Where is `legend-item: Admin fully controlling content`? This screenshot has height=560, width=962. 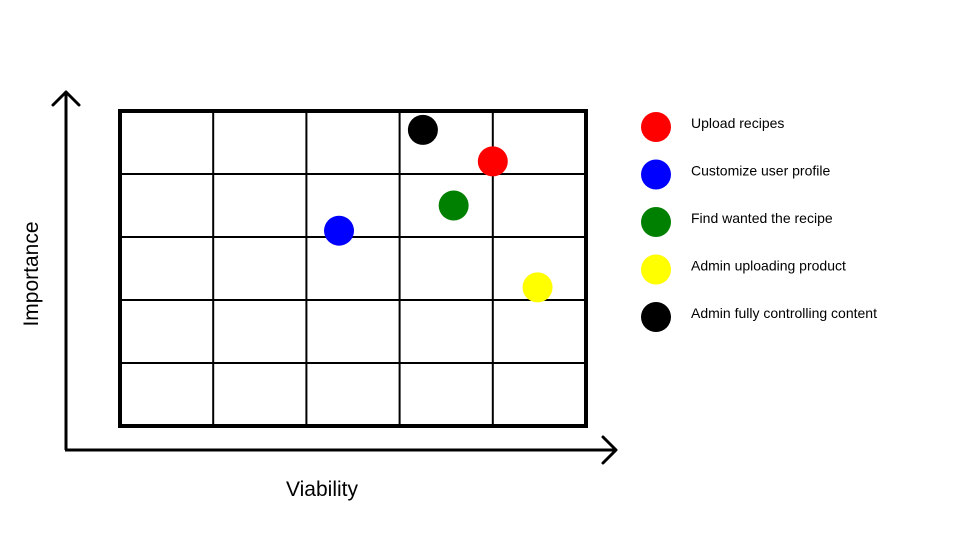 legend-item: Admin fully controlling content is located at coordinates (759, 317).